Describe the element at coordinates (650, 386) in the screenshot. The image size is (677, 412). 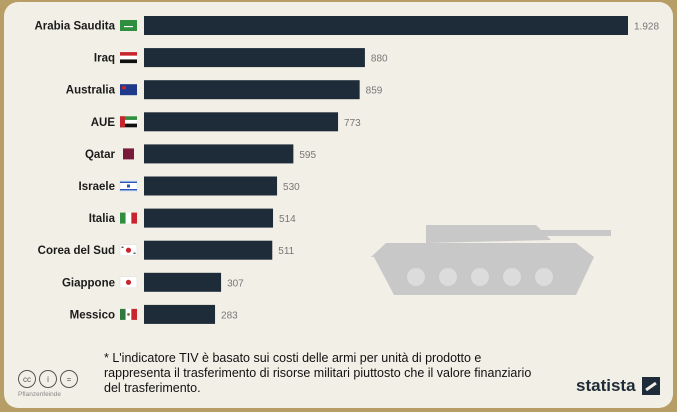
I see `statista-mark-icon` at that location.